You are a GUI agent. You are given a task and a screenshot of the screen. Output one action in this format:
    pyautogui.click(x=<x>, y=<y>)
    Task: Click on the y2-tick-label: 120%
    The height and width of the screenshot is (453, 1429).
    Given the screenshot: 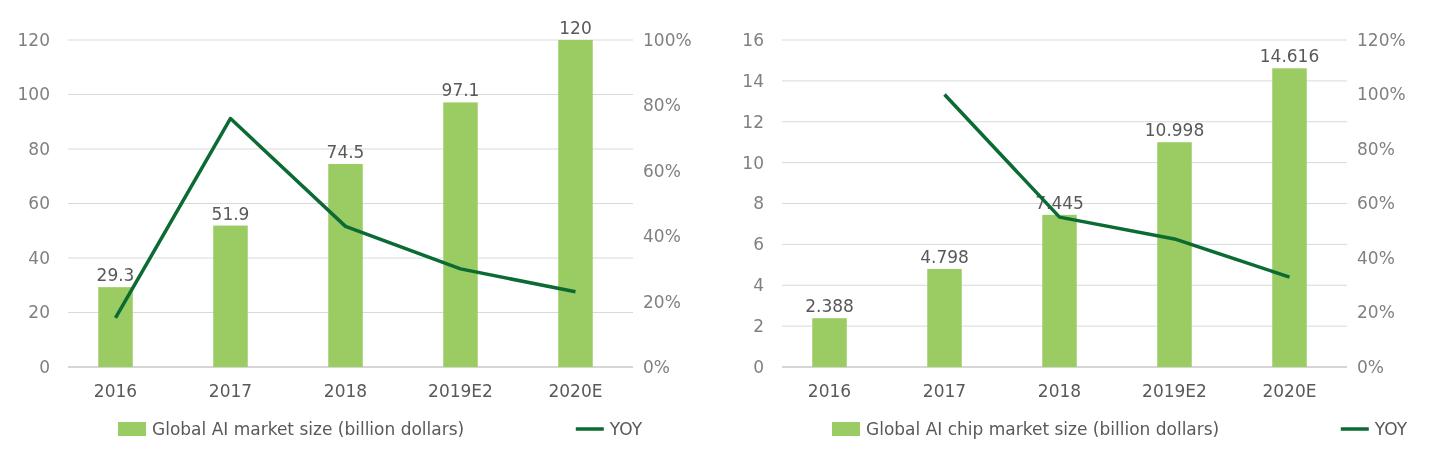 What is the action you would take?
    pyautogui.click(x=1381, y=39)
    